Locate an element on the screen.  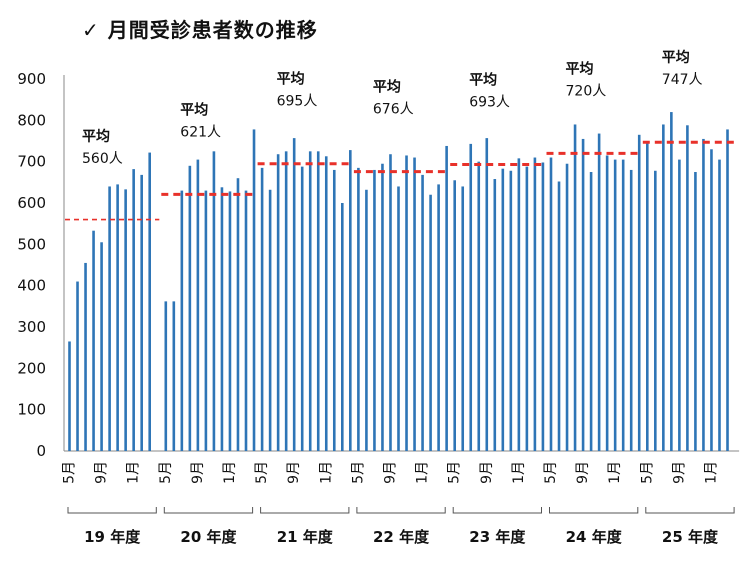
fiscal-year-label: 23 年度 is located at coordinates (497, 537).